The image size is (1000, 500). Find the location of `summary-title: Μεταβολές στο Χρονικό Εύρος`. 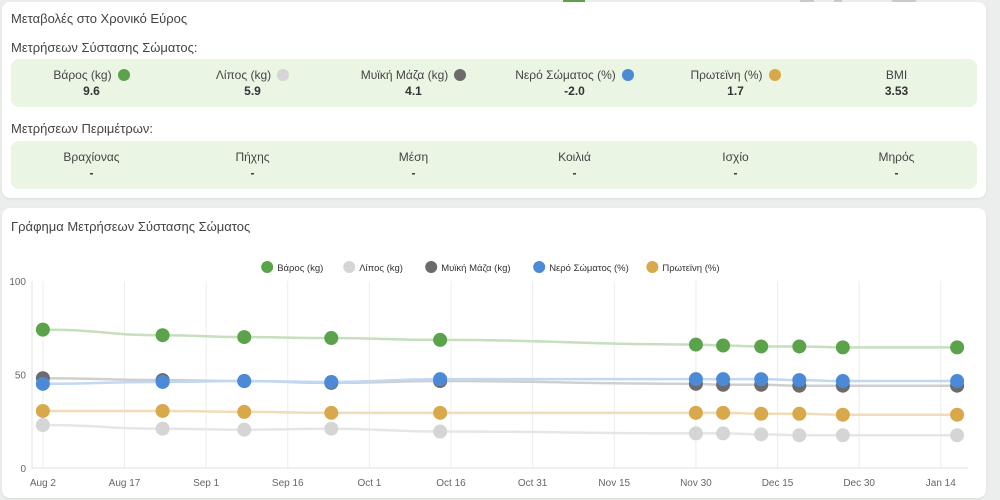

summary-title: Μεταβολές στο Χρονικό Εύρος is located at coordinates (99, 18).